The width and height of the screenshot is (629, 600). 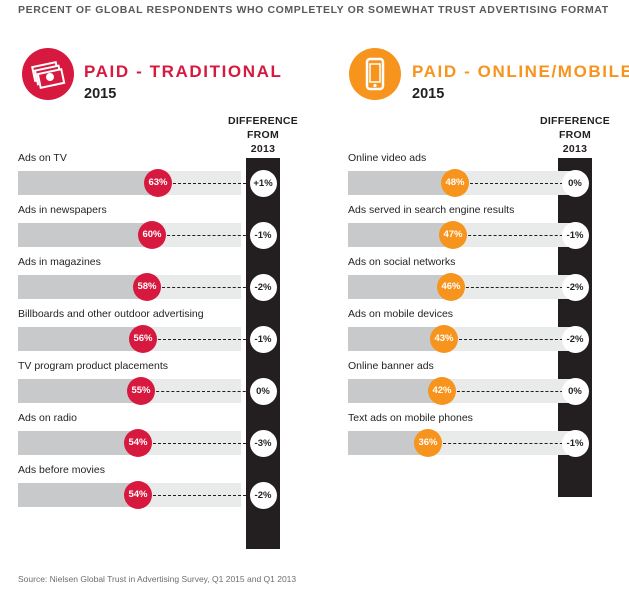 What do you see at coordinates (61, 470) in the screenshot?
I see `row-label: Ads before movies` at bounding box center [61, 470].